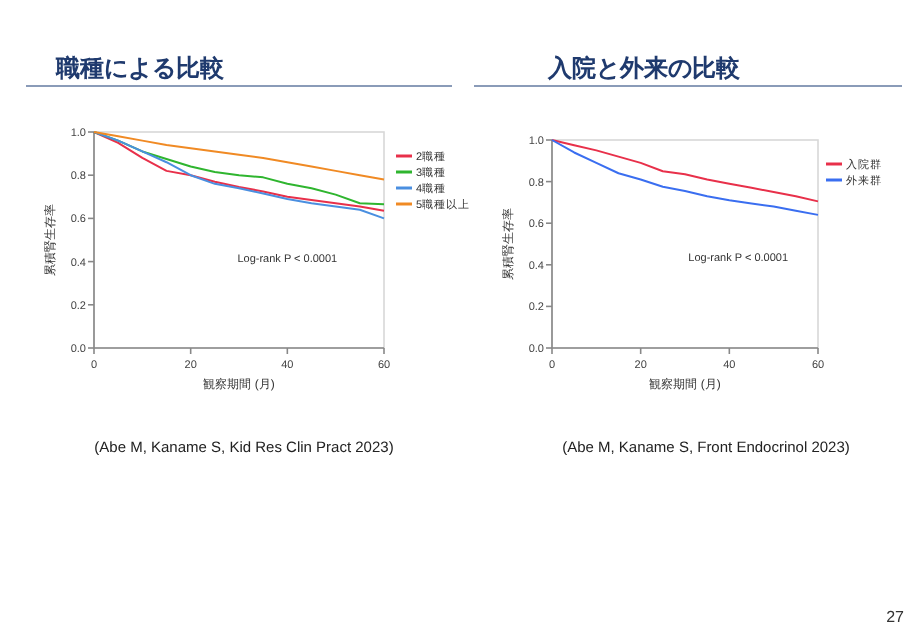 This screenshot has width=924, height=640. Describe the element at coordinates (896, 617) in the screenshot. I see `text: 27` at that location.